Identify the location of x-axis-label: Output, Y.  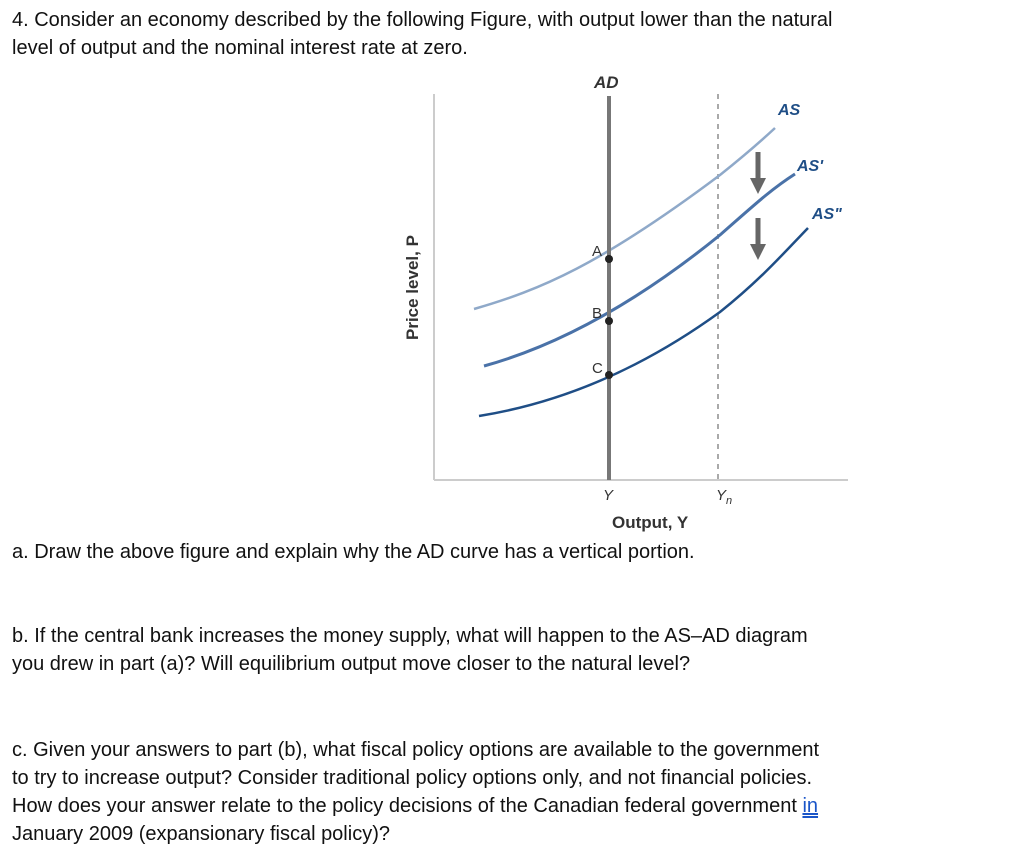
(650, 522).